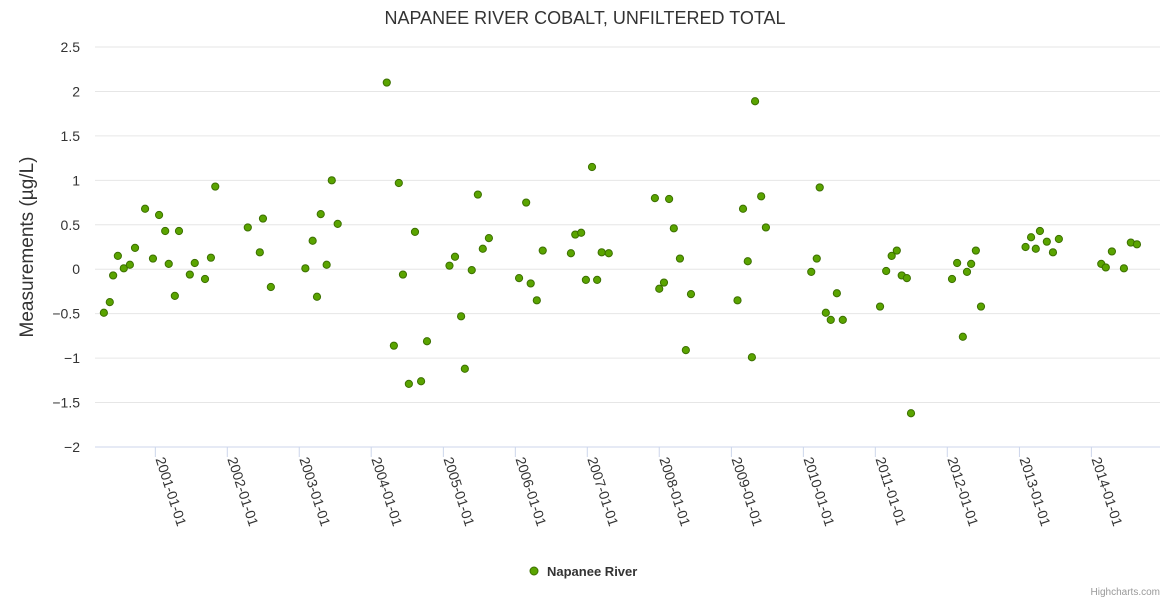  I want to click on legend-item-napanee-river: Napanee River, so click(592, 571).